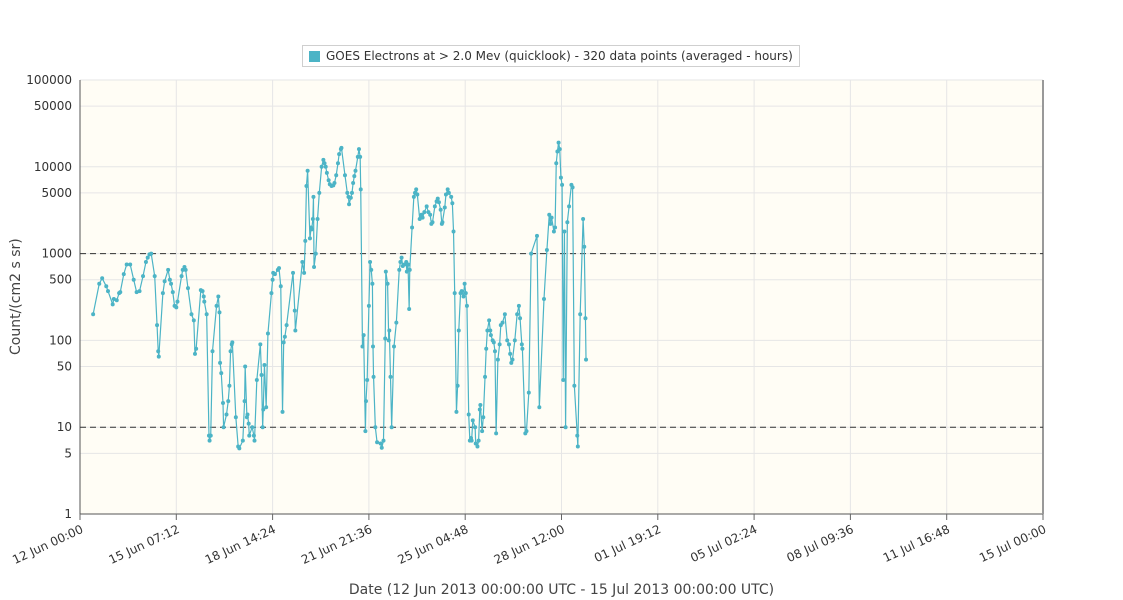  Describe the element at coordinates (49, 297) in the screenshot. I see `y-axis-ticks: 1 5 10 50 100 500 1000 5000 10000 50000 100000` at that location.